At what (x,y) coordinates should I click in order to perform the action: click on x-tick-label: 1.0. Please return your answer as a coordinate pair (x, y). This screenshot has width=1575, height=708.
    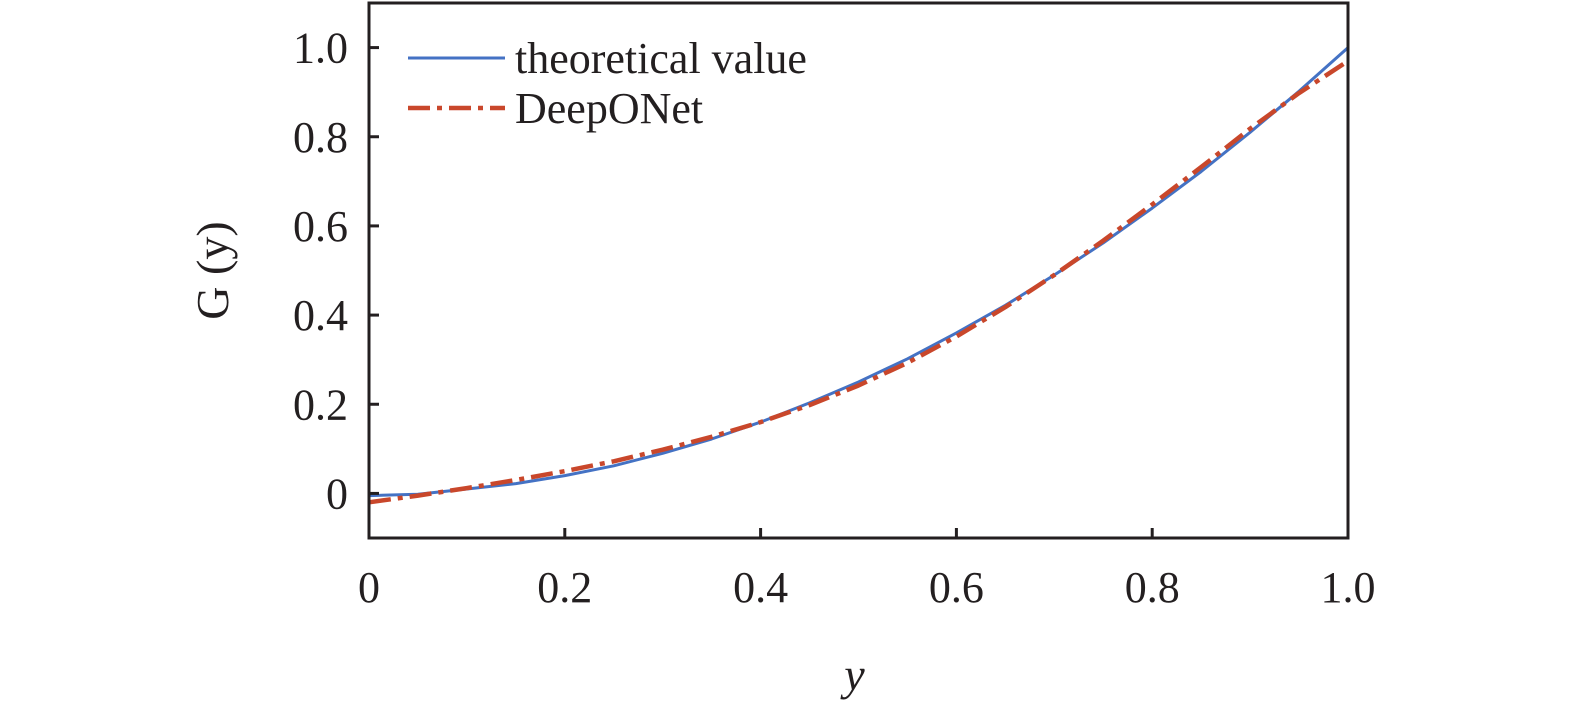
    Looking at the image, I should click on (1348, 587).